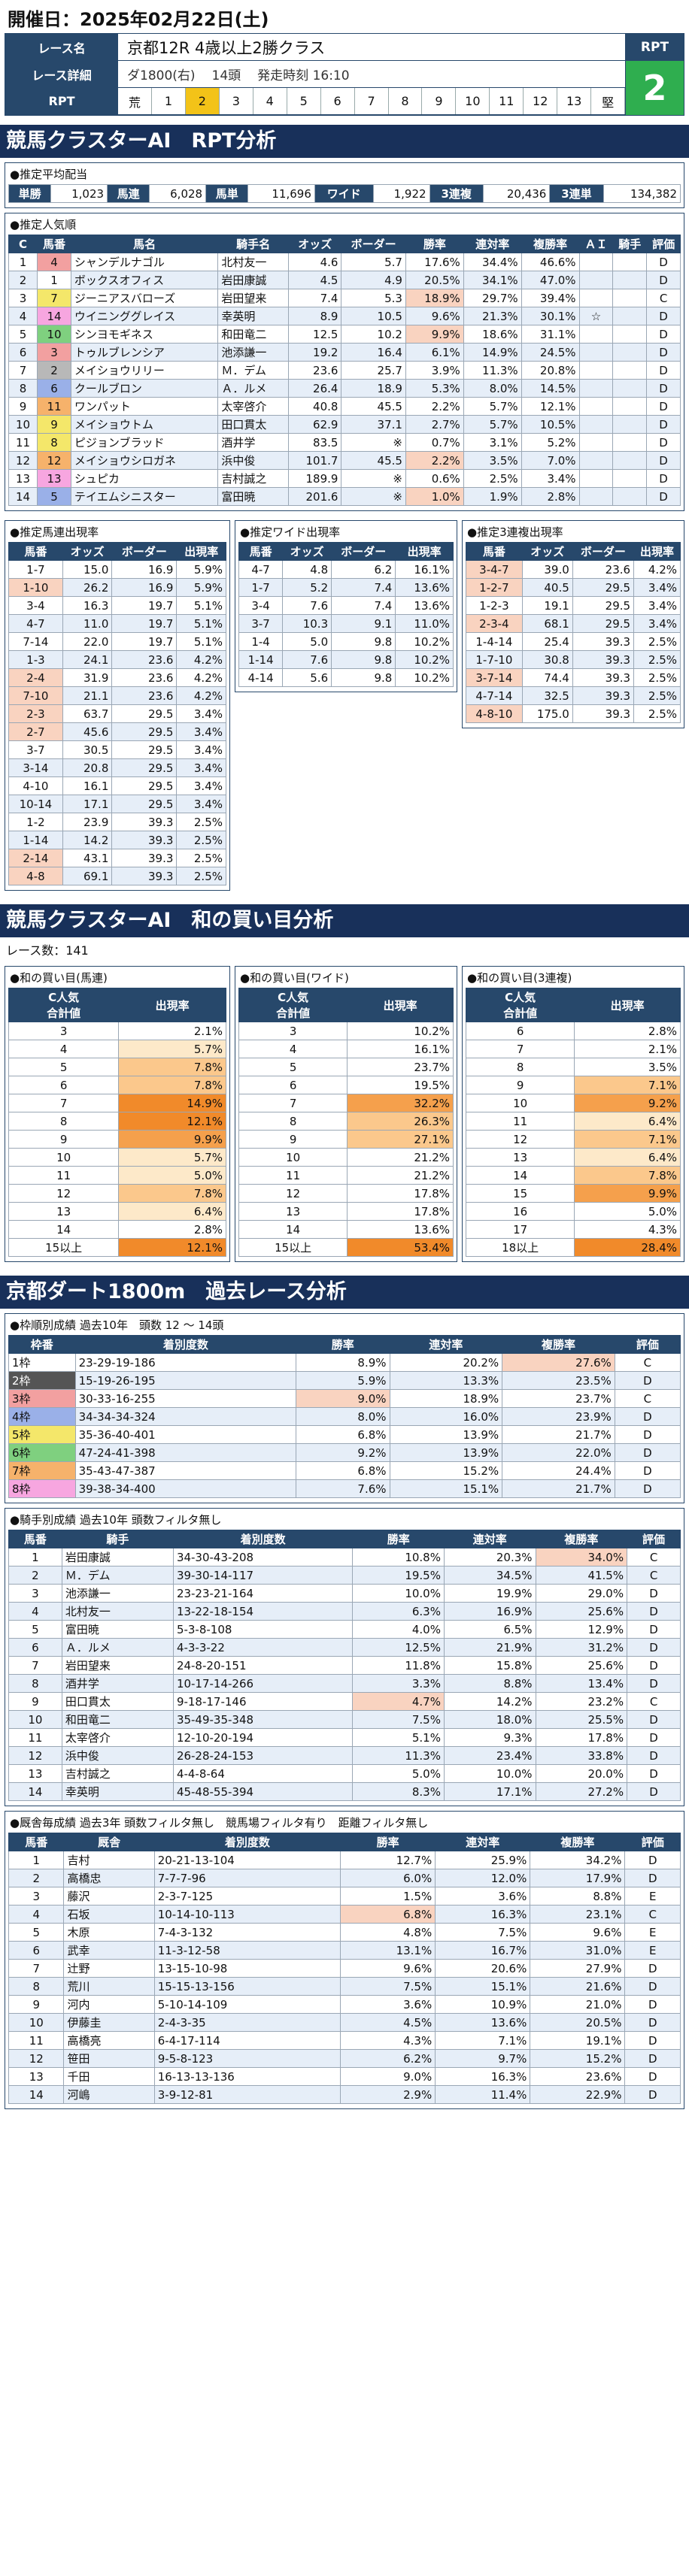 The width and height of the screenshot is (689, 2576). I want to click on table-row: 1 吉村 20-21-13-104 12.7% 25.9% 34.2% D, so click(344, 1860).